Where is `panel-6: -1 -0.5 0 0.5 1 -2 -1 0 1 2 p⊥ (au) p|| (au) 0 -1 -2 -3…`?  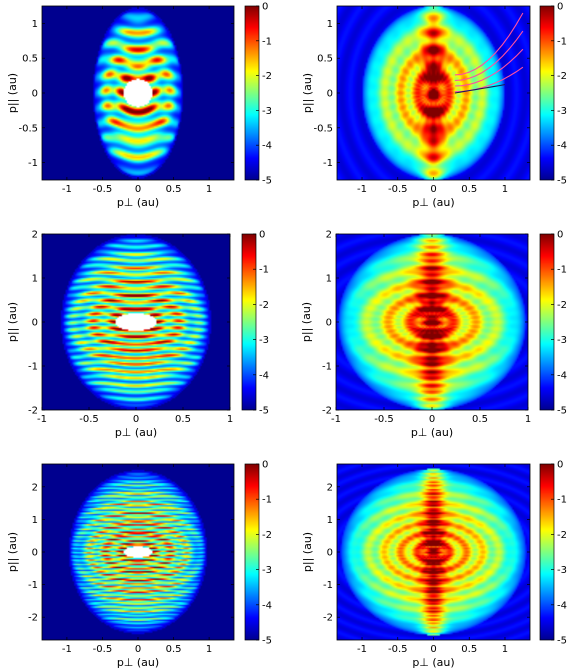 panel-6: -1 -0.5 0 0.5 1 -2 -1 0 1 2 p⊥ (au) p|| (au) 0 -1 -2 -3… is located at coordinates (434, 565).